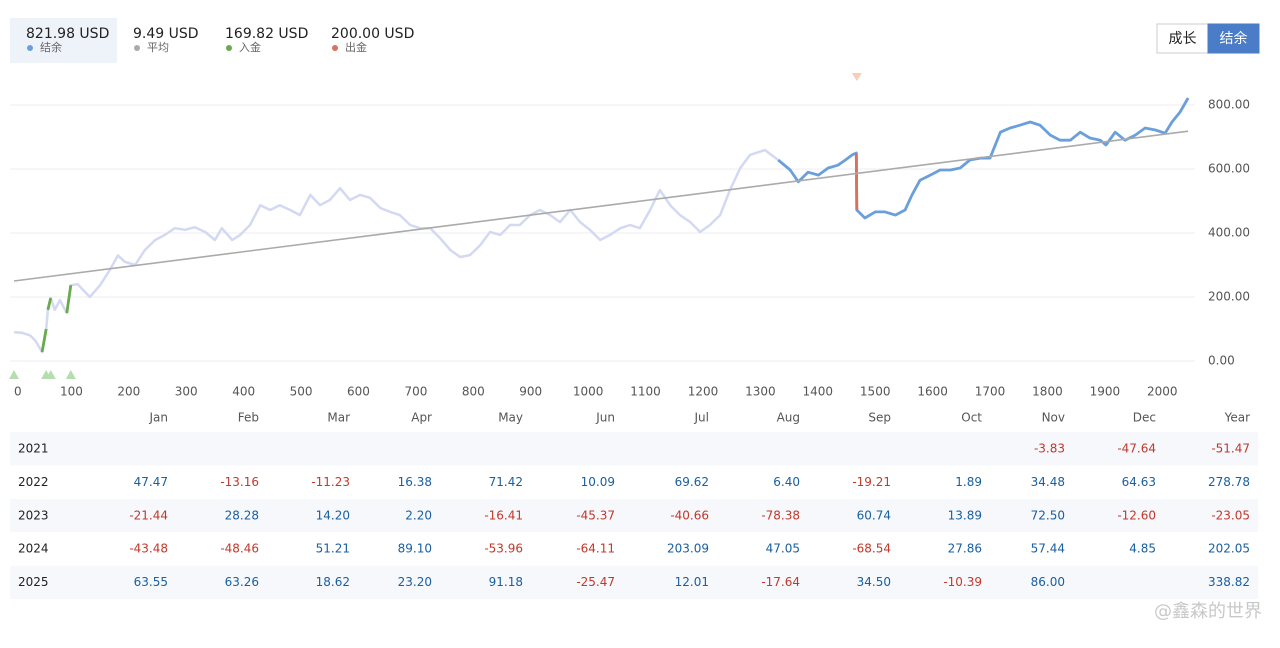 This screenshot has height=648, width=1280. Describe the element at coordinates (506, 482) in the screenshot. I see `table-cell: 71.42` at that location.